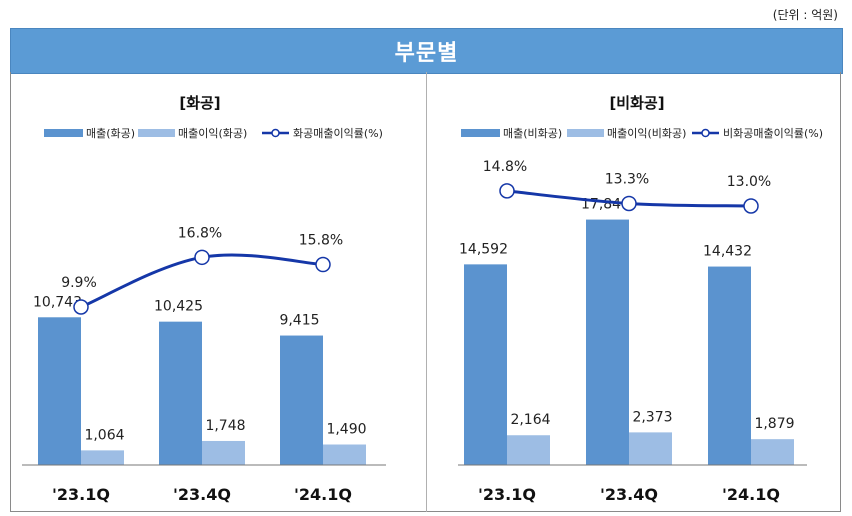 The width and height of the screenshot is (852, 516). What do you see at coordinates (505, 167) in the screenshot?
I see `margin-label-0: 14.8%` at bounding box center [505, 167].